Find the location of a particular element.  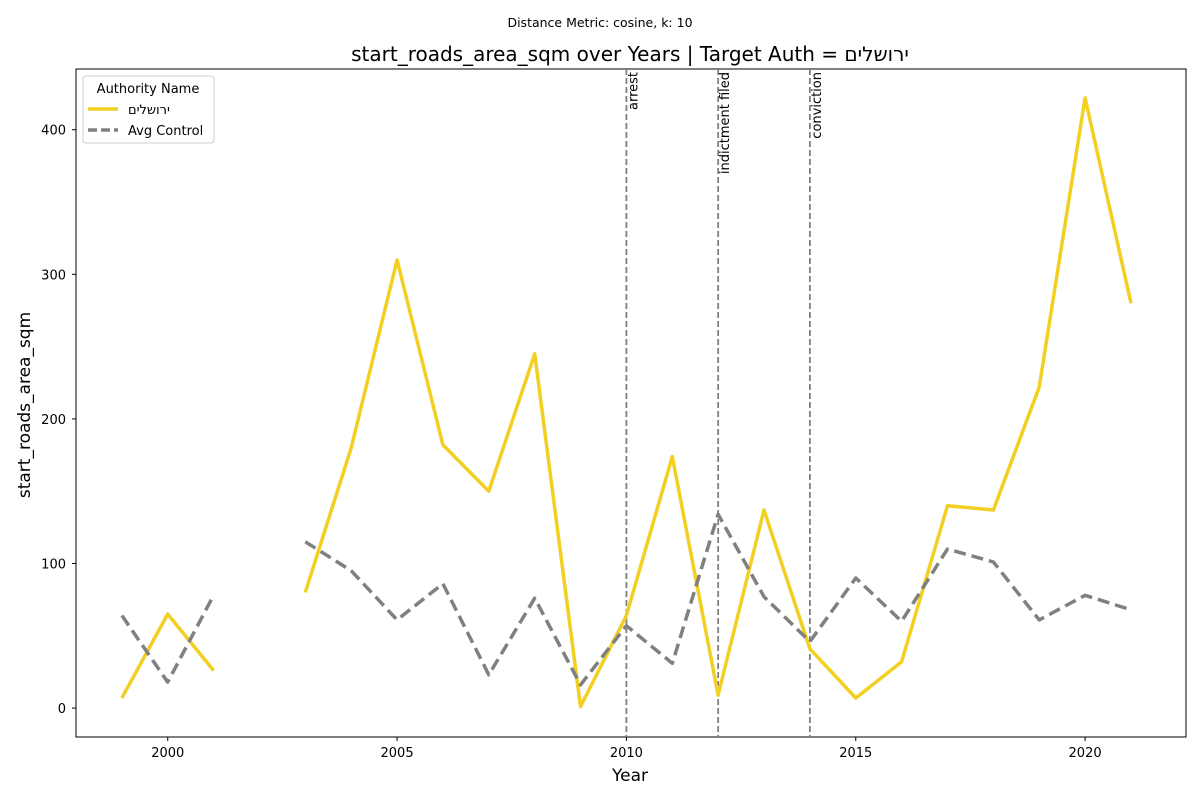

y-tick-label: 0 is located at coordinates (62, 709).